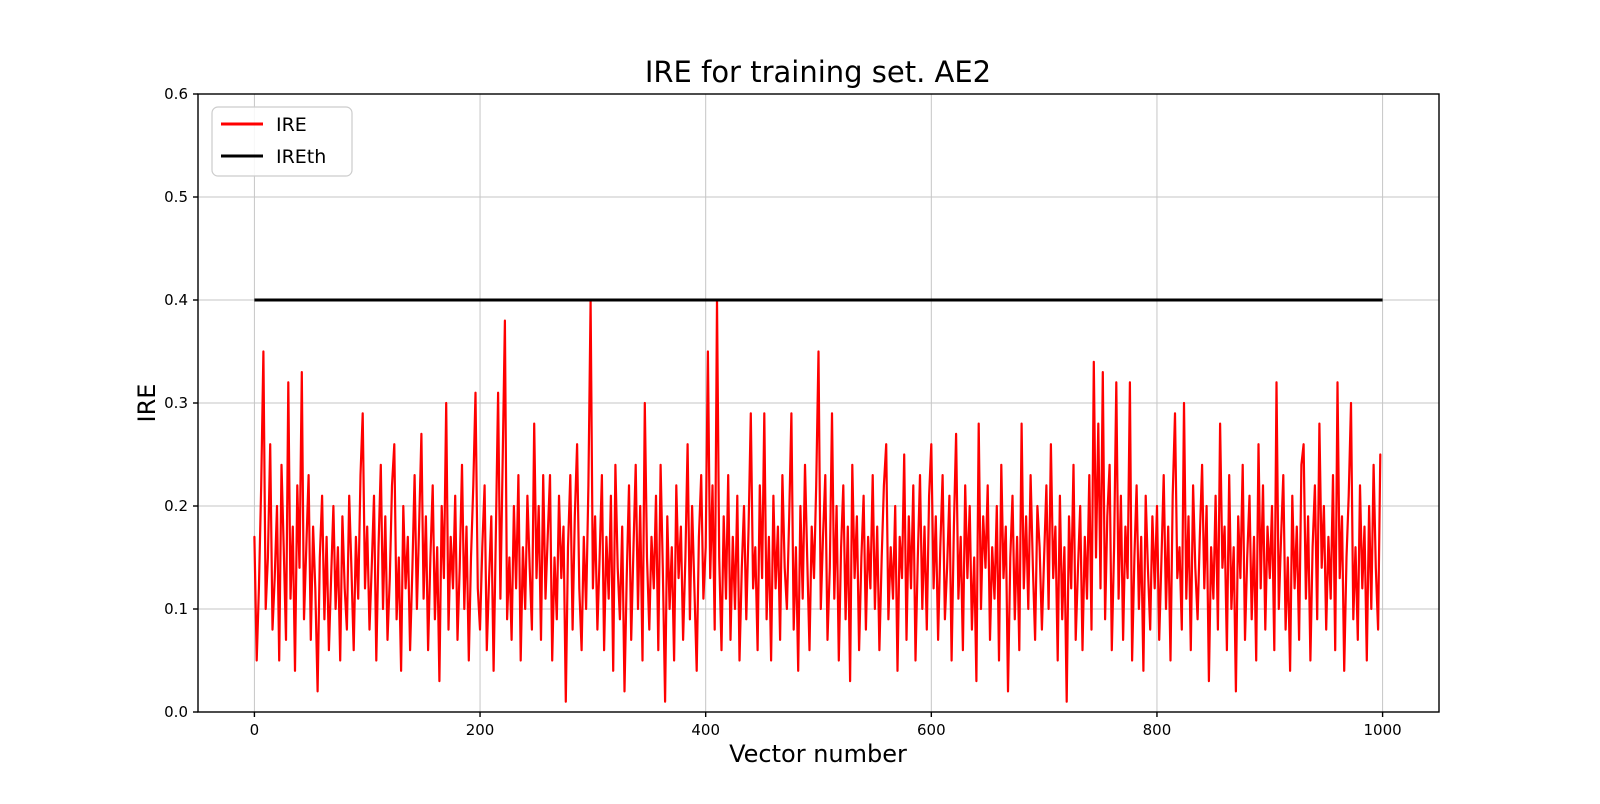 This screenshot has width=1600, height=804. I want to click on y-axis-label: IRE, so click(147, 403).